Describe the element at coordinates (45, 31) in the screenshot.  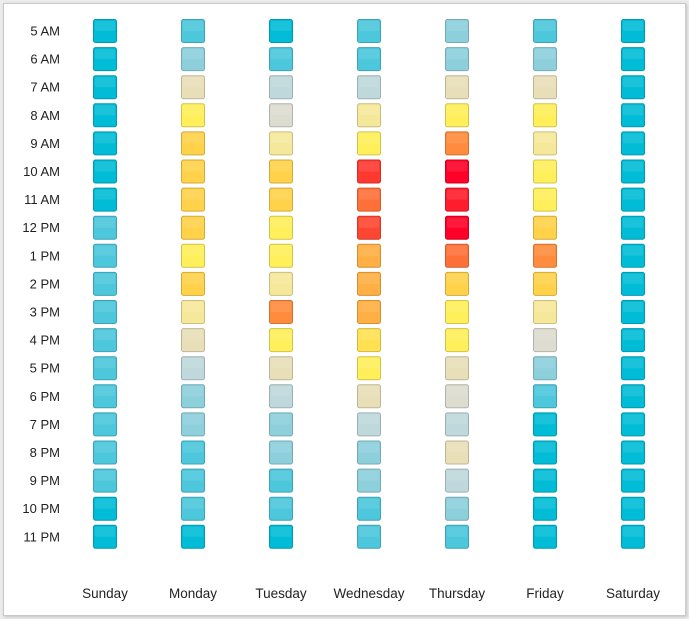
I see `y-tick-label: 5 AM` at that location.